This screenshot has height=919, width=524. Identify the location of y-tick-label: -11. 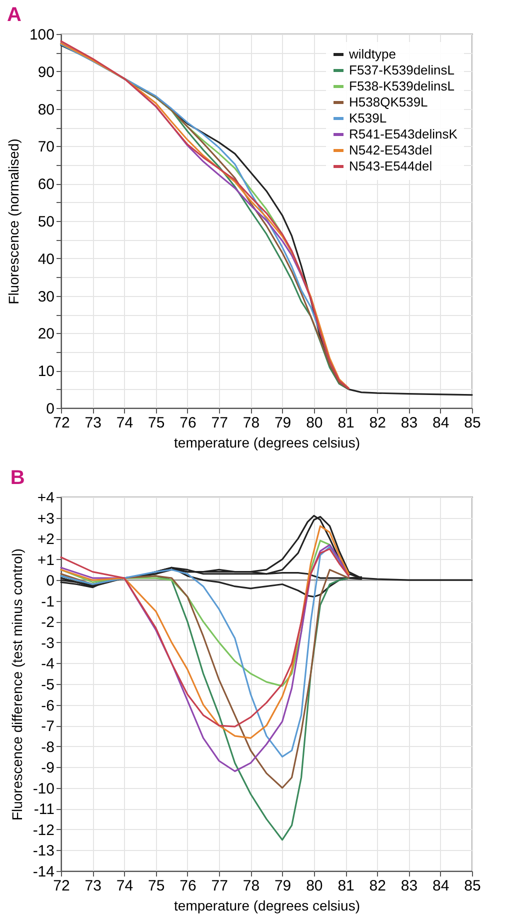
(44, 809).